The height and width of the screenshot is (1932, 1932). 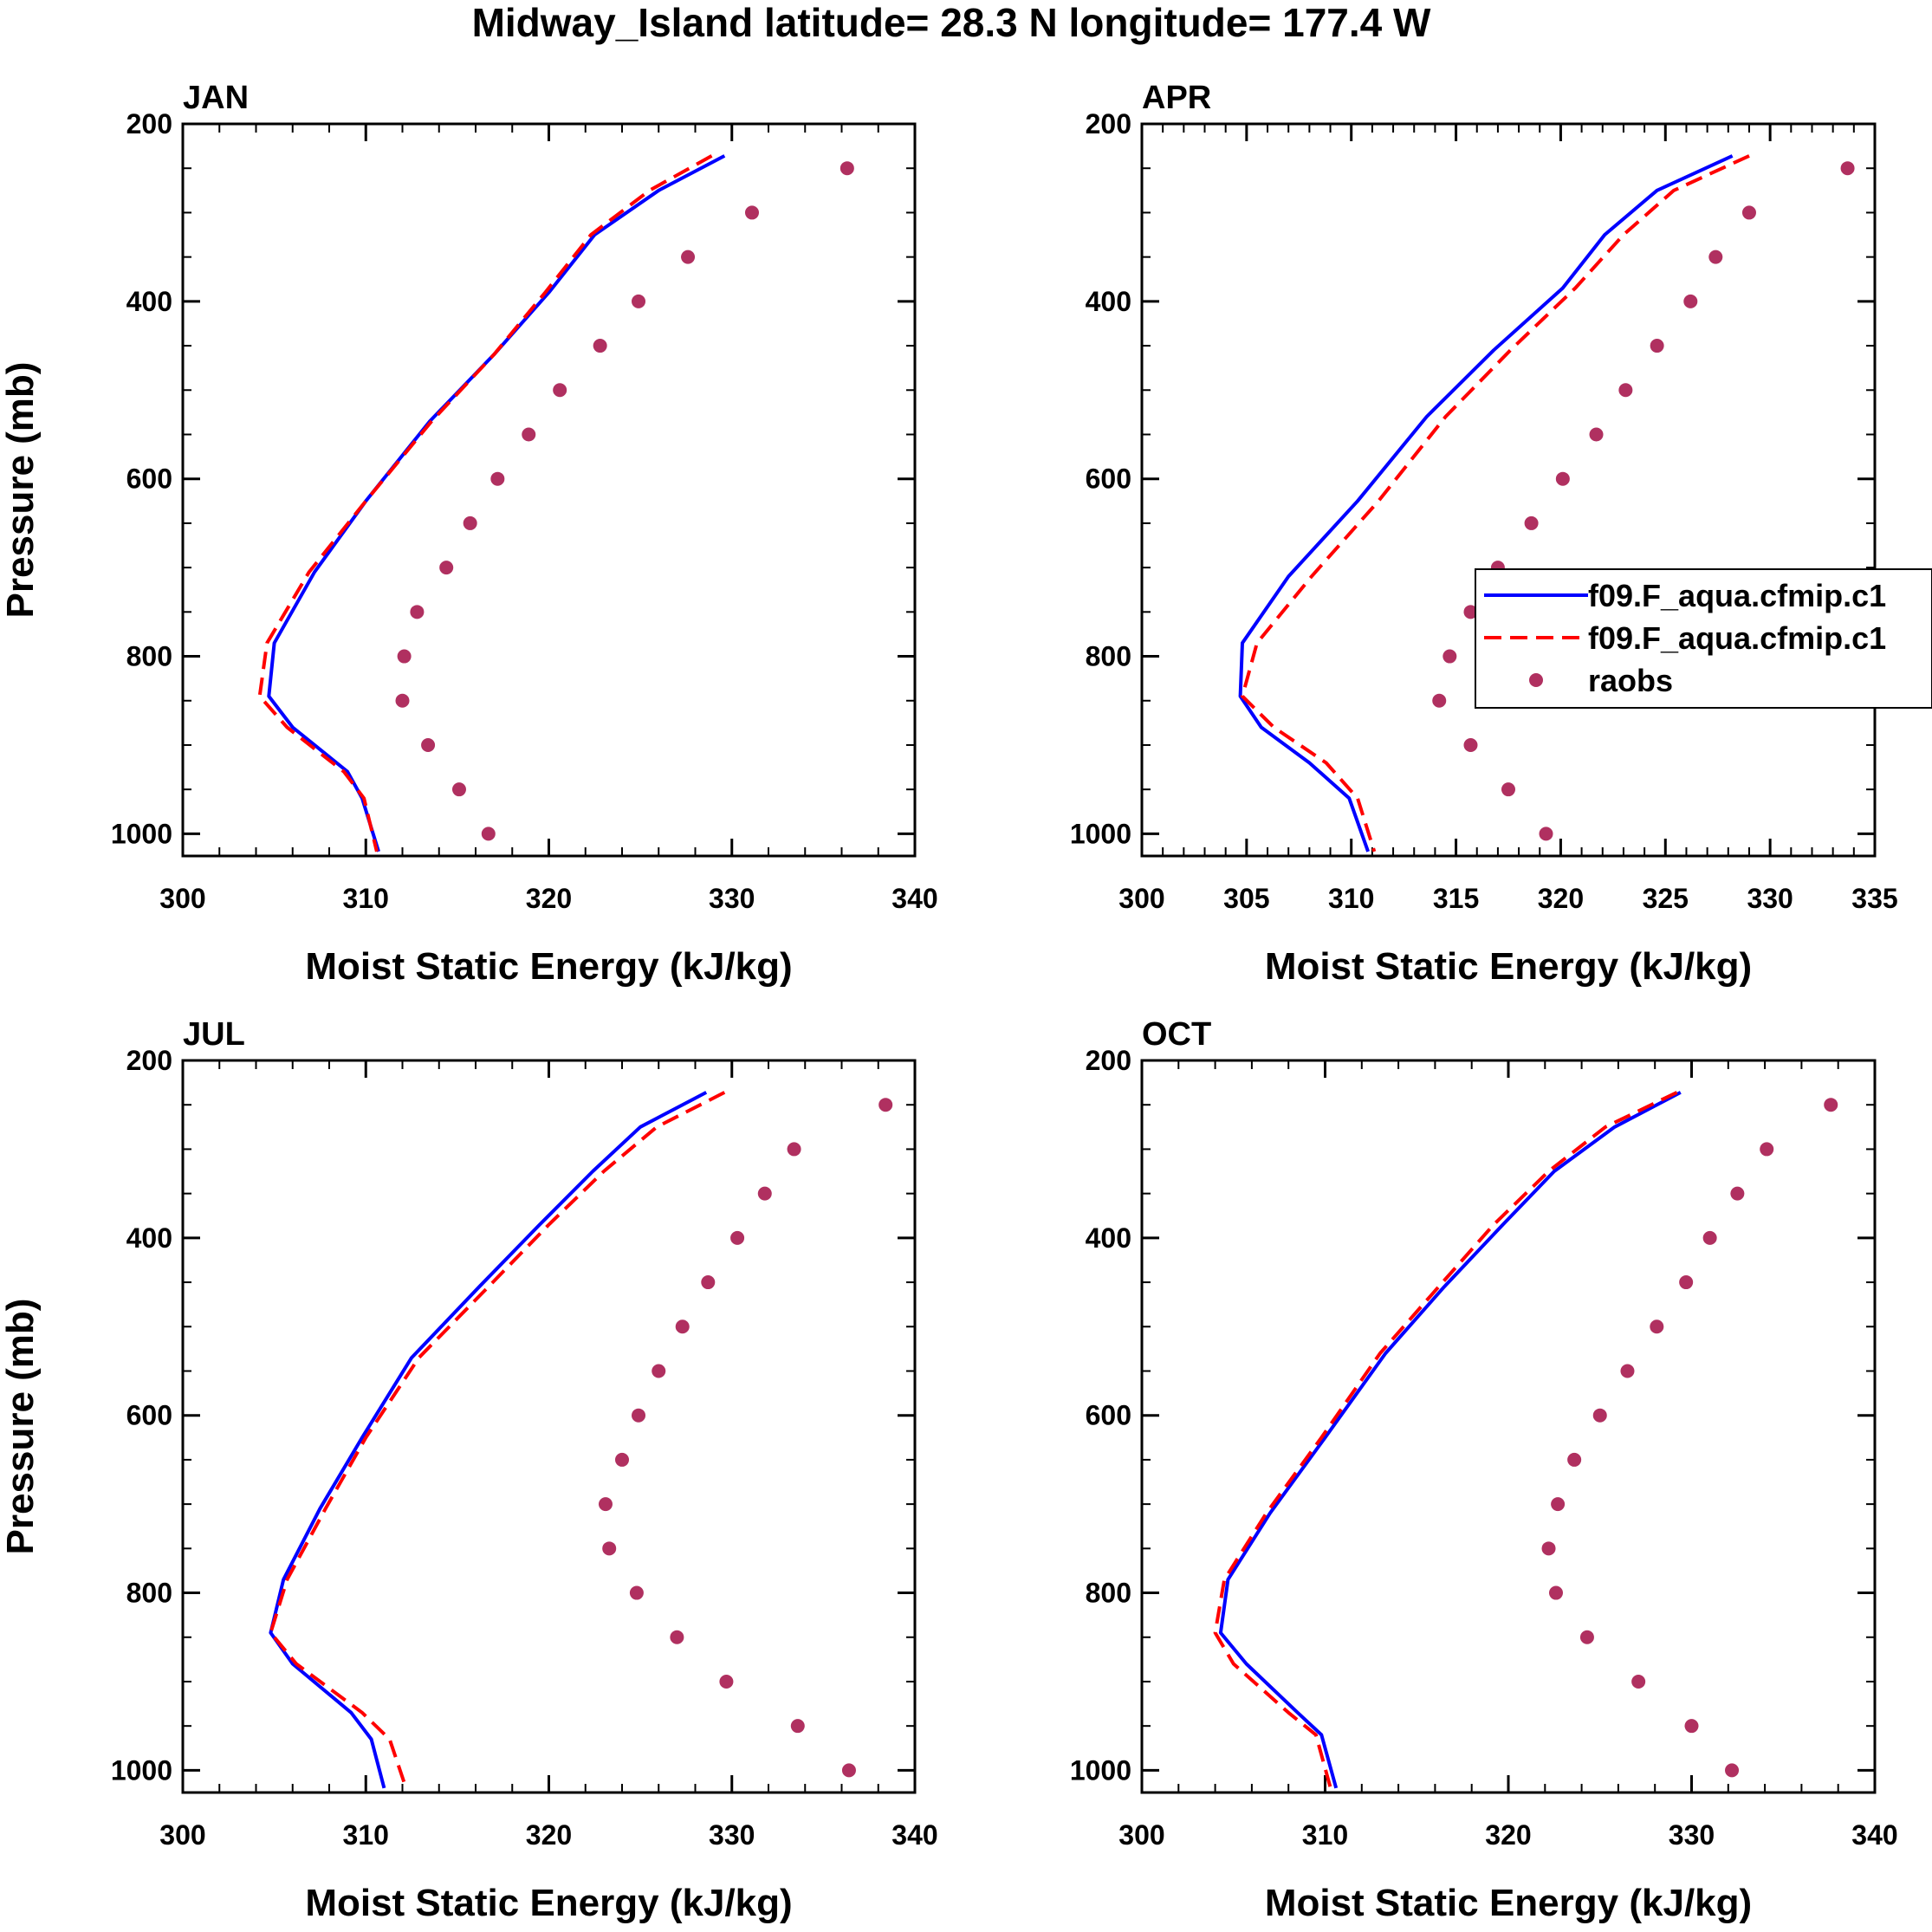 What do you see at coordinates (214, 1034) in the screenshot?
I see `panel-title: JUL` at bounding box center [214, 1034].